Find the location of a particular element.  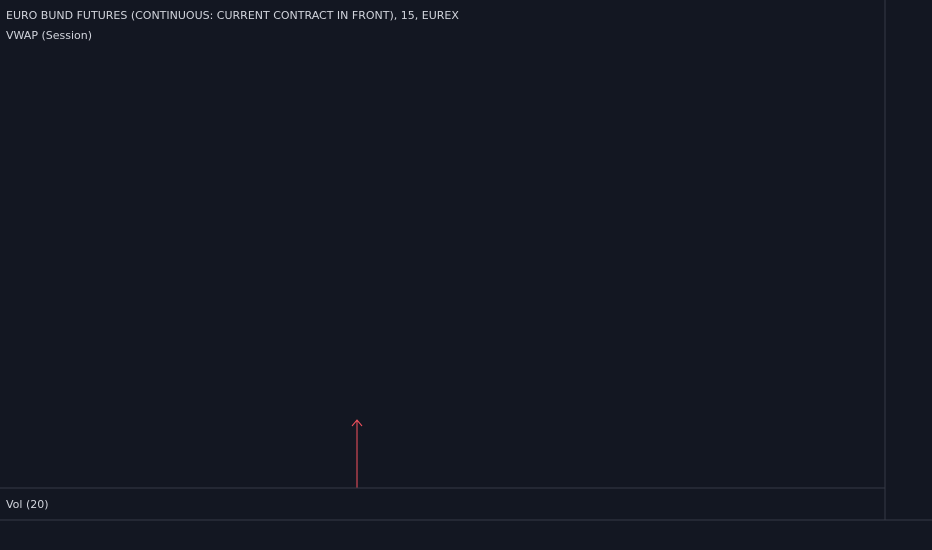

volume-label: Vol (20) is located at coordinates (27, 504).